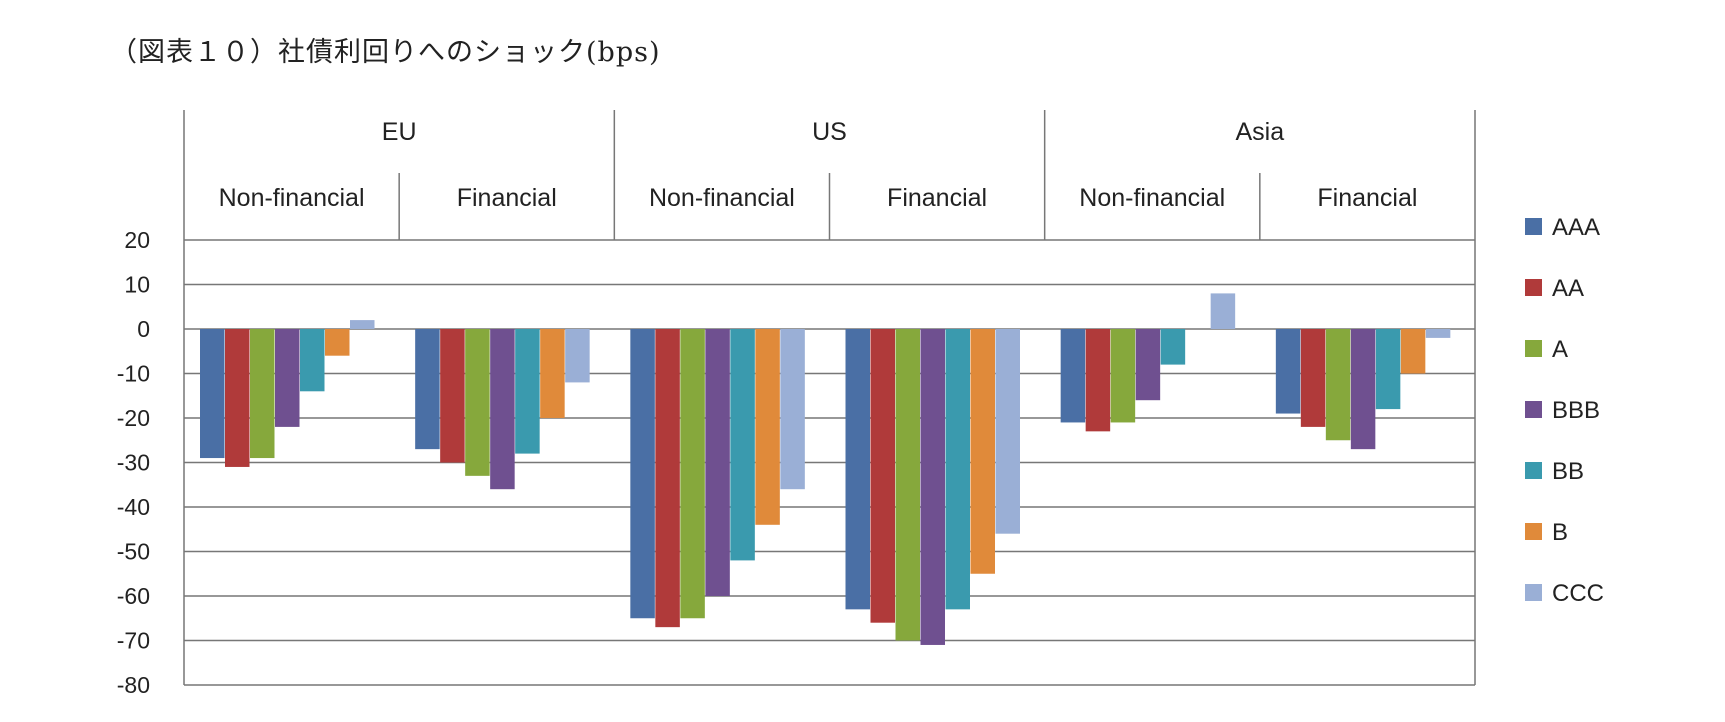 Image resolution: width=1725 pixels, height=722 pixels. What do you see at coordinates (1533, 348) in the screenshot?
I see `legend-swatch-a` at bounding box center [1533, 348].